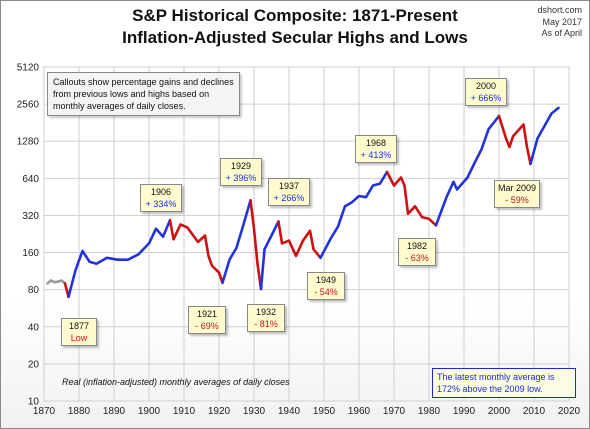 This screenshot has width=590, height=429. Describe the element at coordinates (79, 332) in the screenshot. I see `annotation-1877: 1877 Low` at that location.